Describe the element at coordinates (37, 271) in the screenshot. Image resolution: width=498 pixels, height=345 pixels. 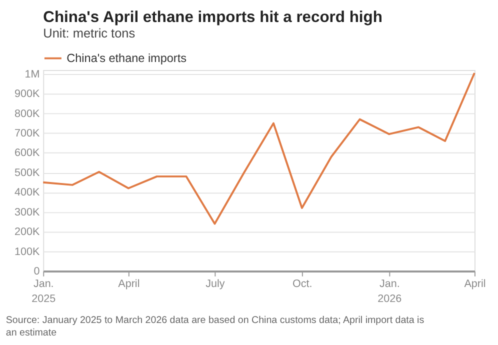
I see `y-tick-label: 0` at that location.